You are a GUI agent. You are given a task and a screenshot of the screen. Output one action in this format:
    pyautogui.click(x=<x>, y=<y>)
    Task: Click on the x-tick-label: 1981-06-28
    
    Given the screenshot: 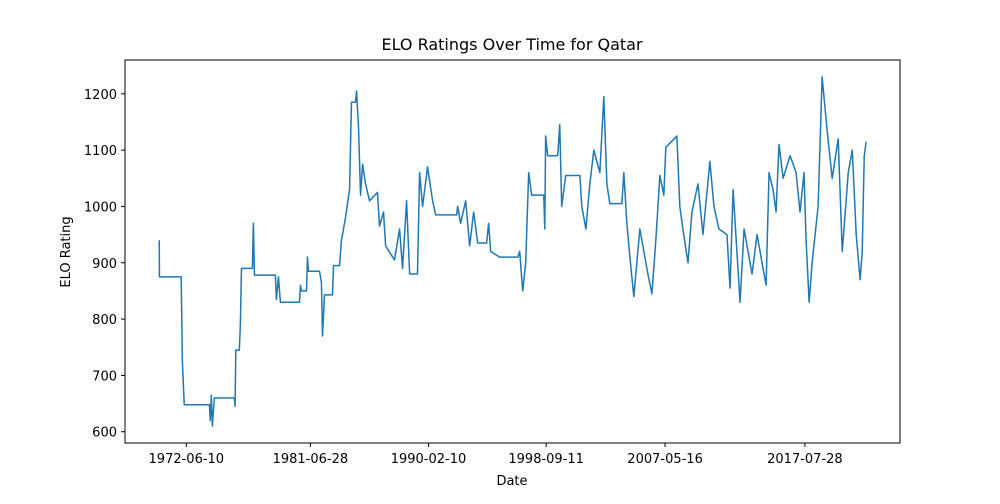 What is the action you would take?
    pyautogui.click(x=311, y=459)
    